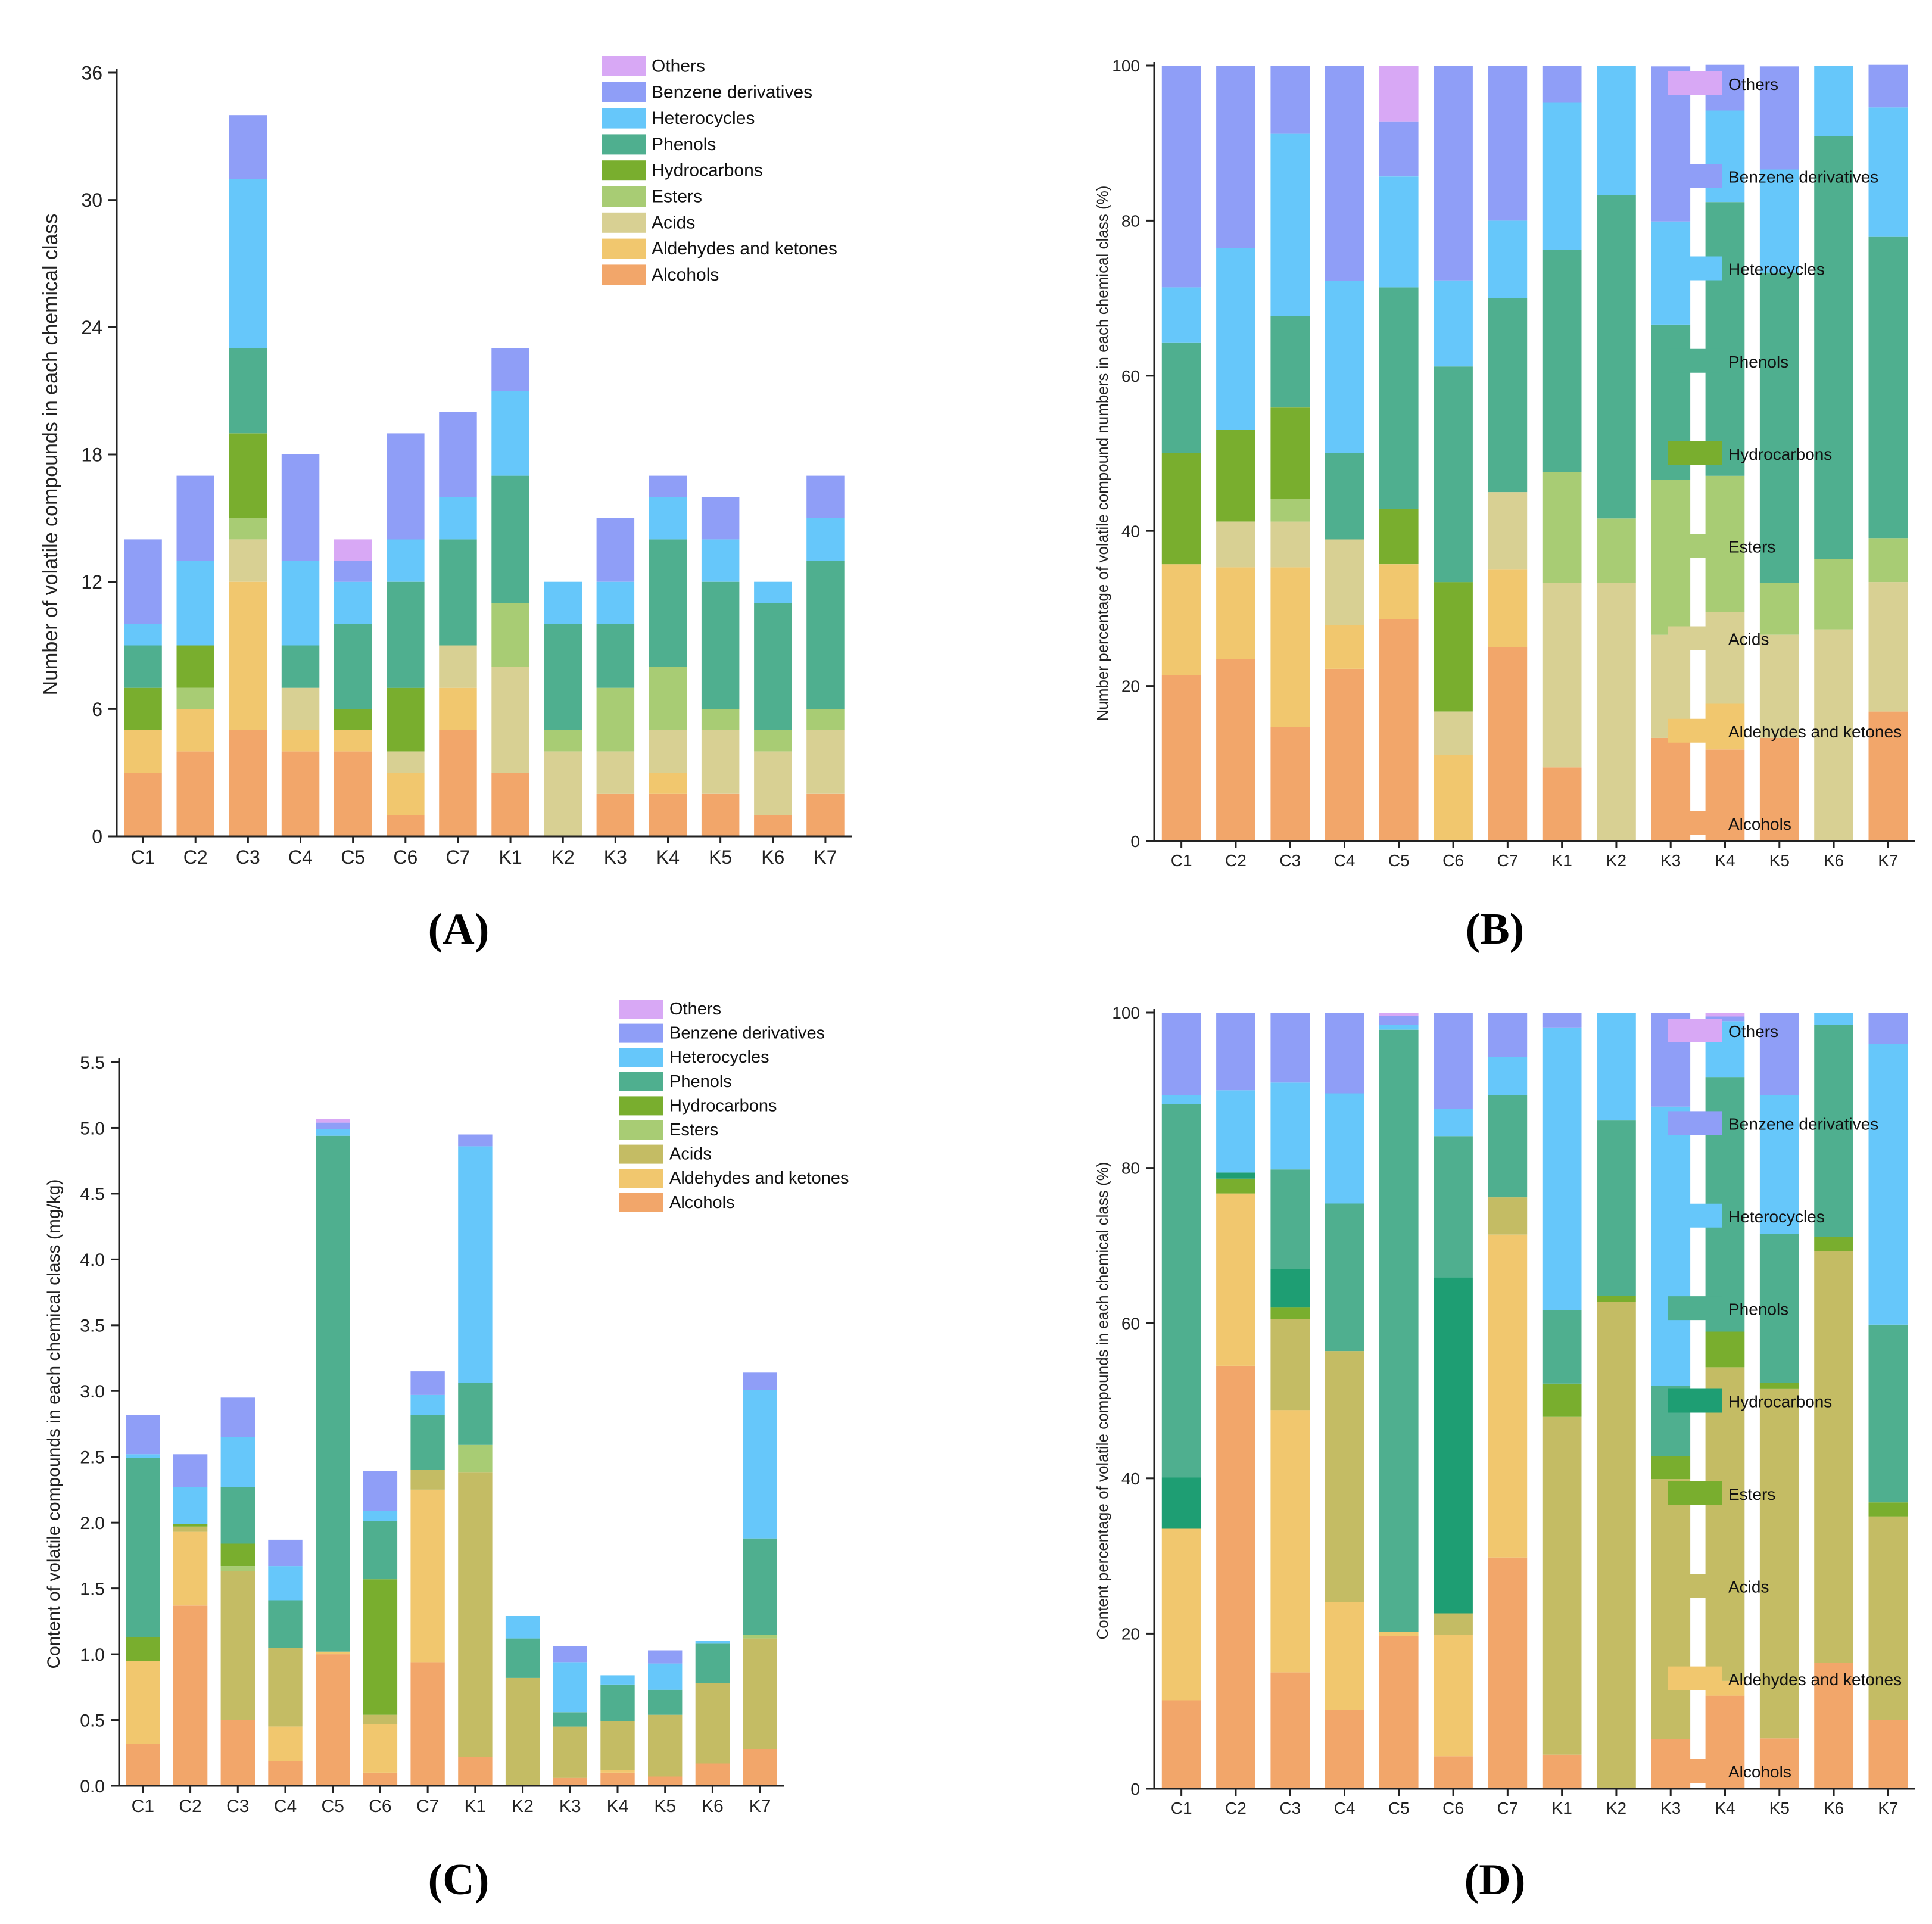  What do you see at coordinates (406, 560) in the screenshot?
I see `bar-A-C6-heterocycles` at bounding box center [406, 560].